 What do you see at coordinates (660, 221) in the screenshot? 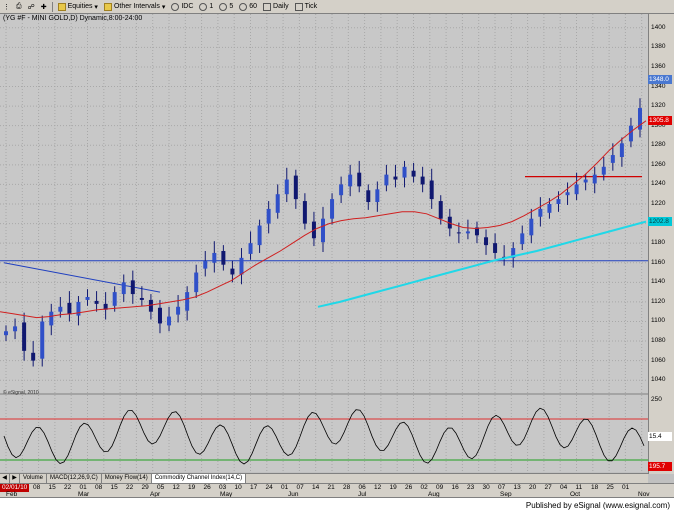
I see `price-tag: 1202.8` at bounding box center [660, 221].